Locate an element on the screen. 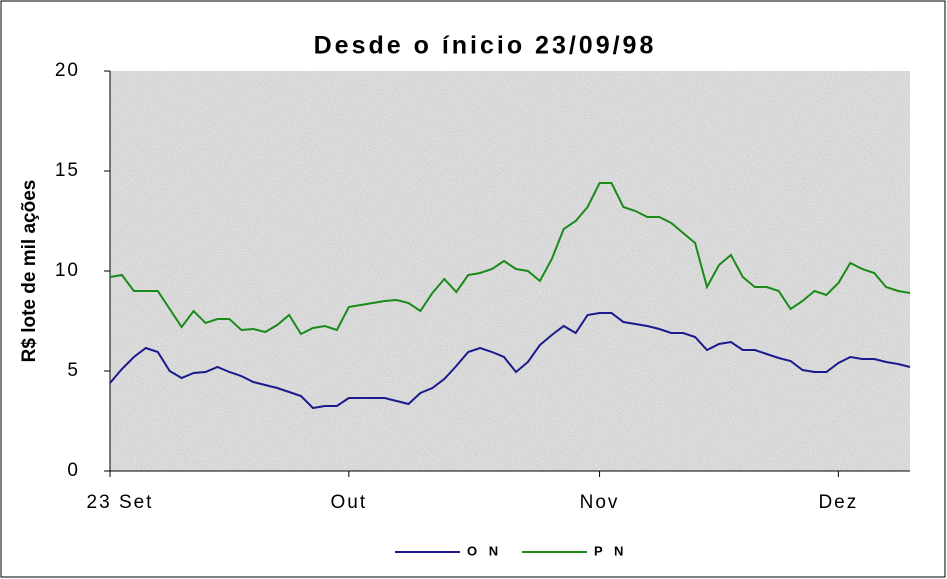 The height and width of the screenshot is (579, 947). y-tick-label: 5 is located at coordinates (73, 370).